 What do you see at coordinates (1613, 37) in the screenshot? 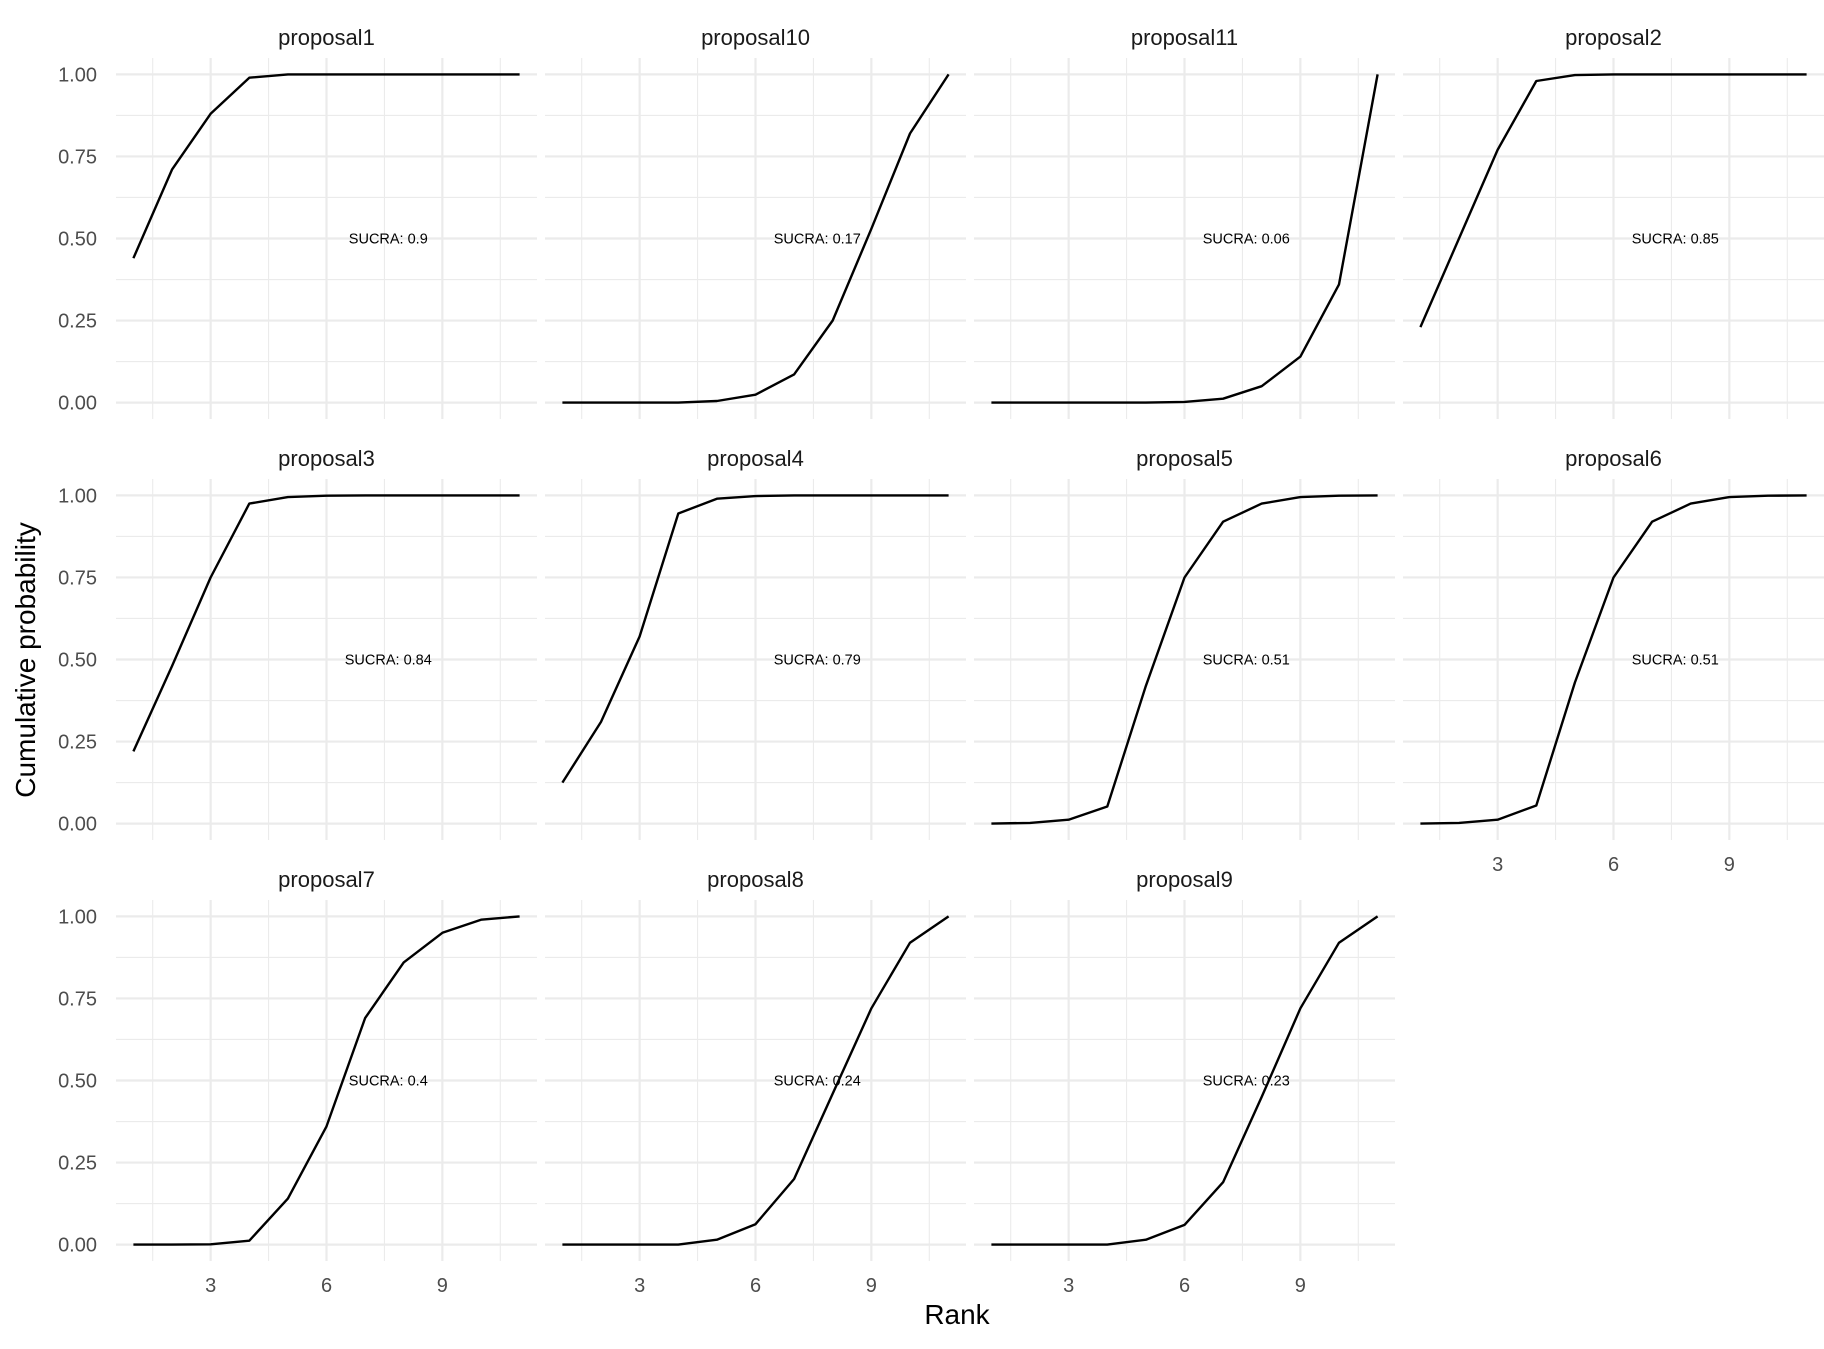
I see `panel-title: proposal2` at bounding box center [1613, 37].